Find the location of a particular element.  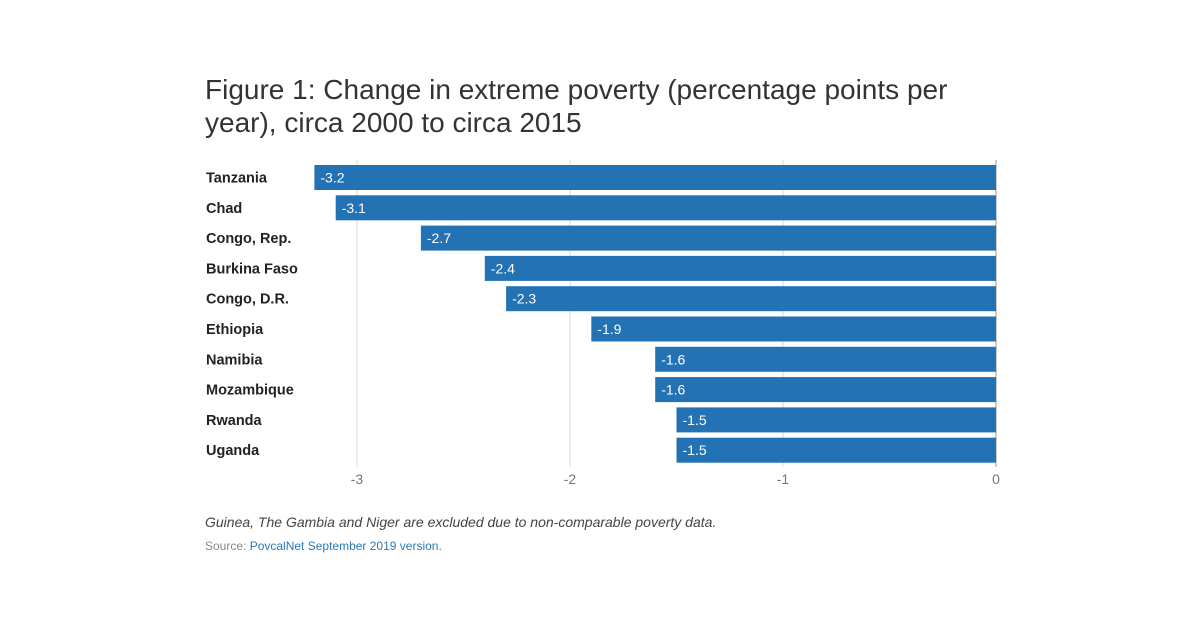

category-label: Chad is located at coordinates (224, 209).